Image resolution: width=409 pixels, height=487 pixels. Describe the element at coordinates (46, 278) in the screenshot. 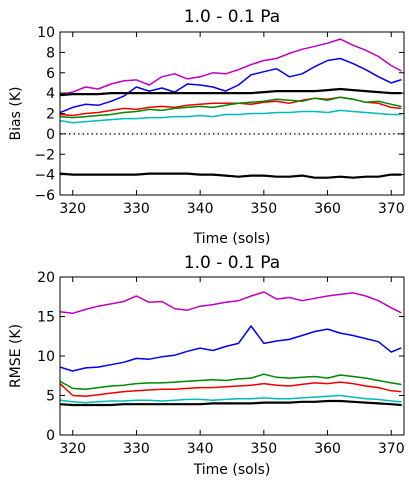

I see `y-tick-label: 20` at that location.